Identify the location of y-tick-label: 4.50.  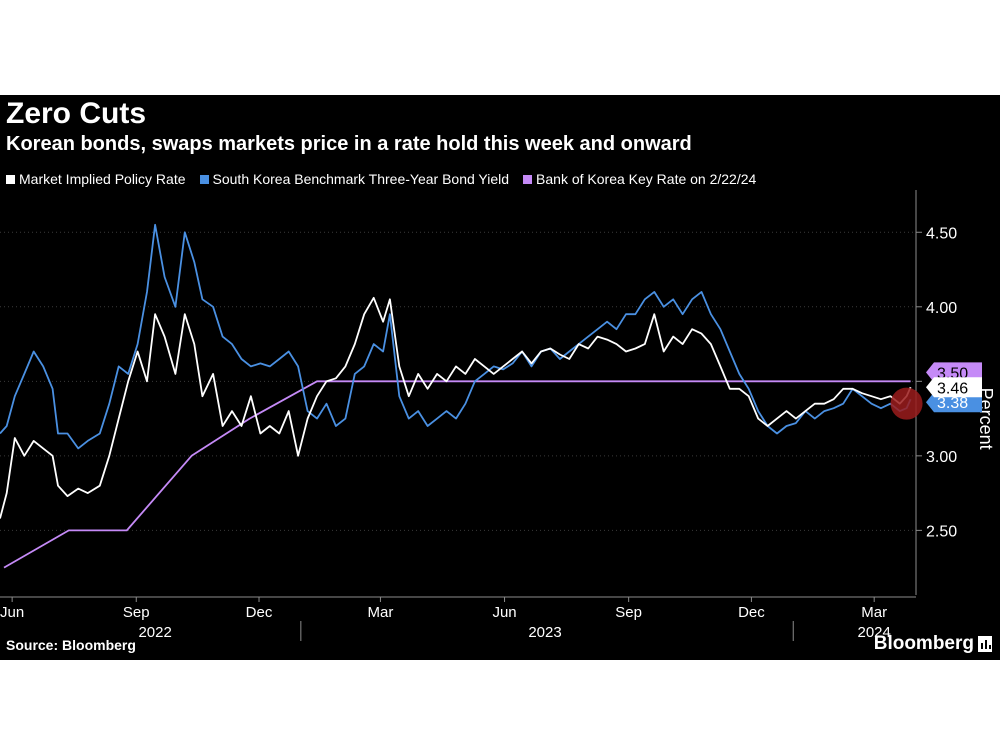
(941, 233).